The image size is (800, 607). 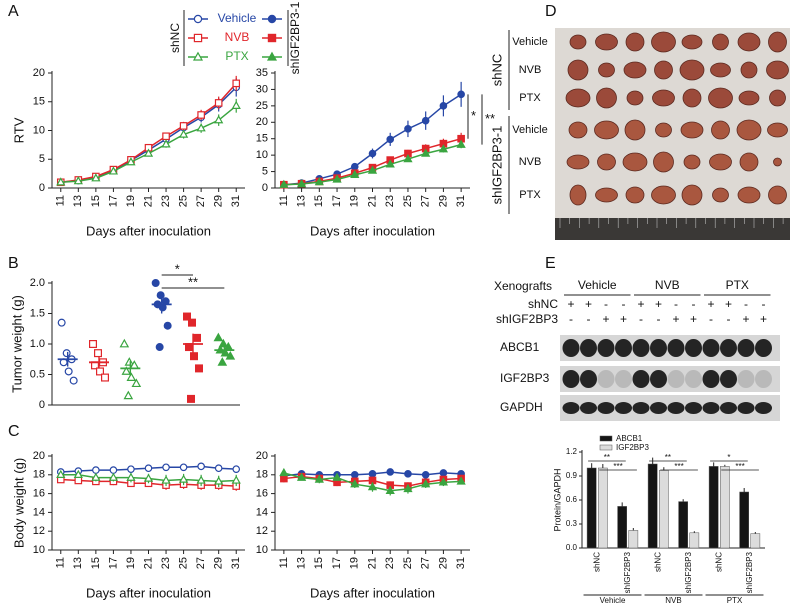 What do you see at coordinates (551, 11) in the screenshot?
I see `panel-label: D` at bounding box center [551, 11].